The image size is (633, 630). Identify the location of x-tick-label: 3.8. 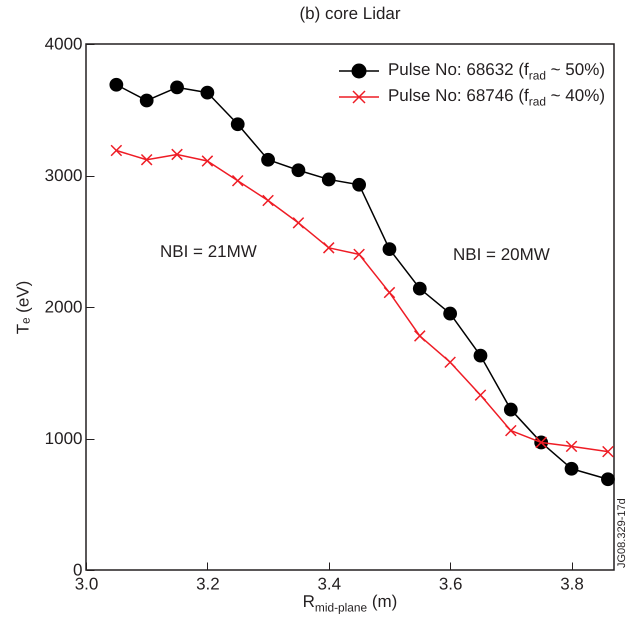
(572, 584).